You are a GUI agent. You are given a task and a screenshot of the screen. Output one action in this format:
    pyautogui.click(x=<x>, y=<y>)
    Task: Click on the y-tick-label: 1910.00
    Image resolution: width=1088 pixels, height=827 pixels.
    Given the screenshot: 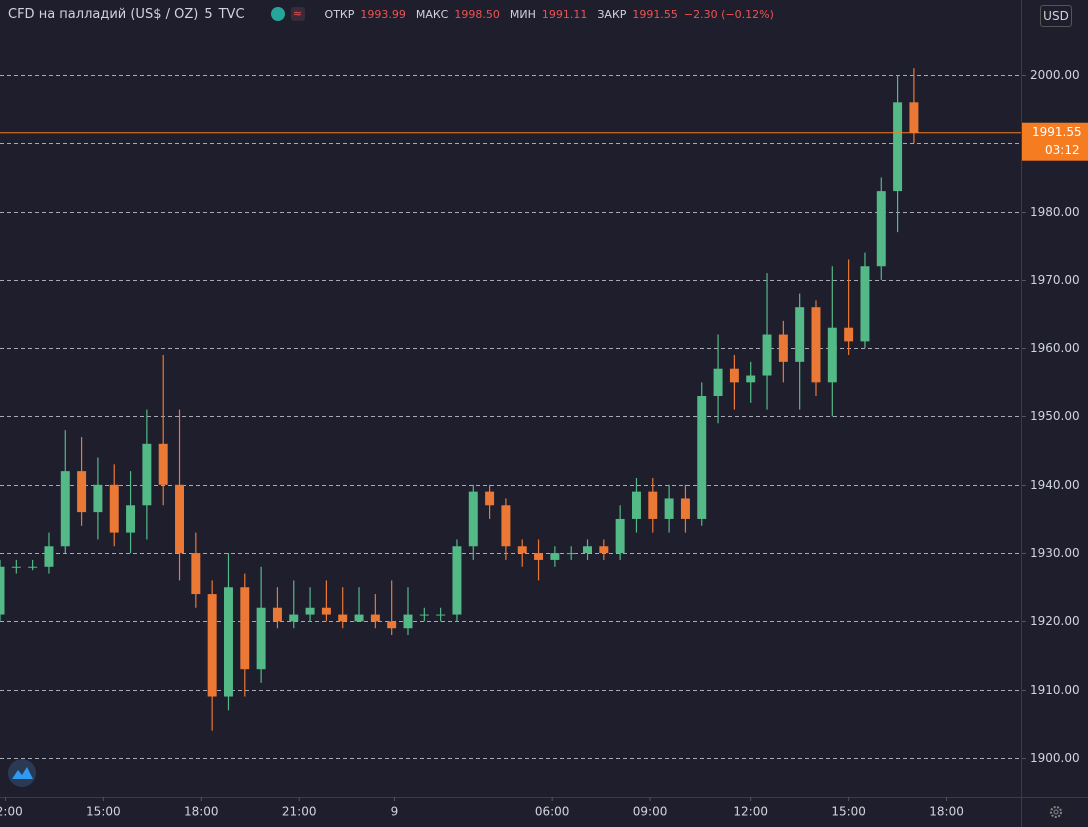 What is the action you would take?
    pyautogui.click(x=1055, y=690)
    